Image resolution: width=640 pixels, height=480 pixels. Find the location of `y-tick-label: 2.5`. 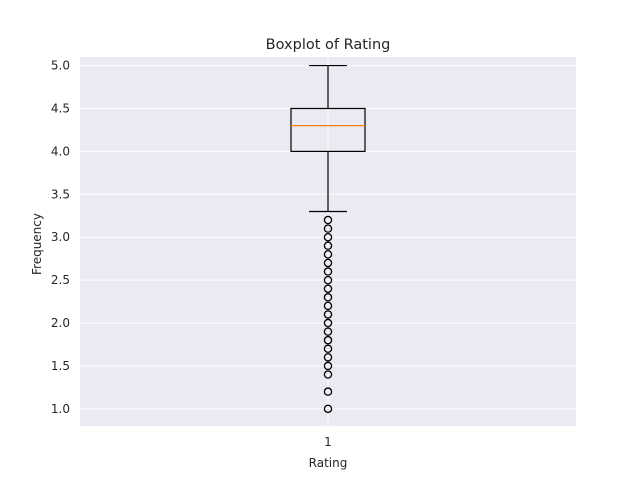

y-tick-label: 2.5 is located at coordinates (60, 280).